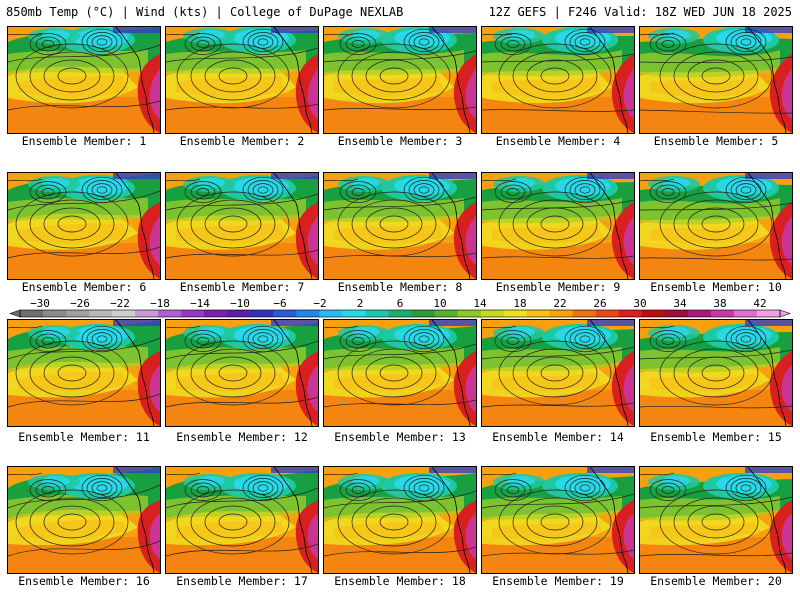  What do you see at coordinates (480, 303) in the screenshot?
I see `colorbar-tick-label: 14` at bounding box center [480, 303].